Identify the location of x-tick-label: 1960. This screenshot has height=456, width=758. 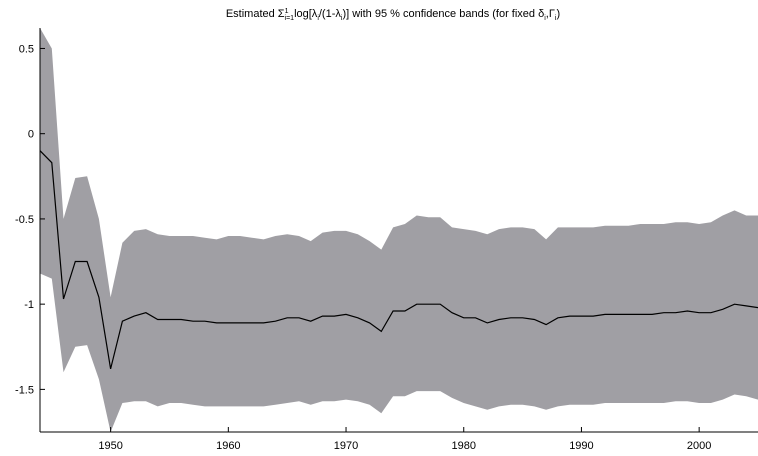
(228, 446).